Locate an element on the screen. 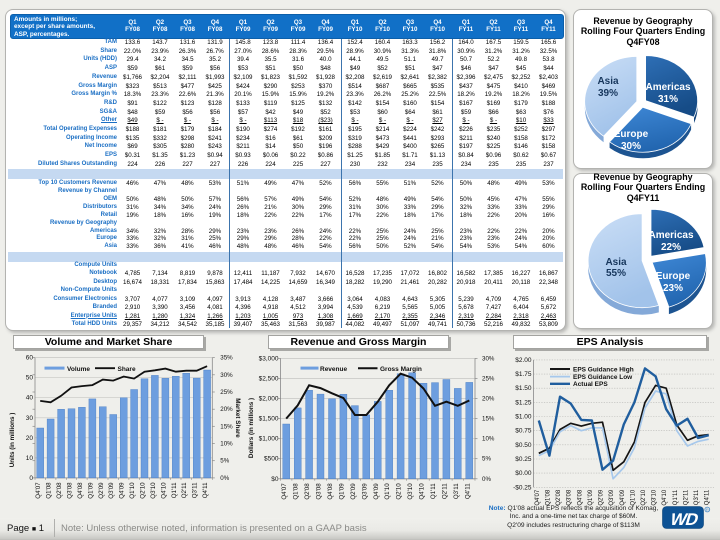 The image size is (720, 540). svg-text: $2,500 is located at coordinates (269, 379).